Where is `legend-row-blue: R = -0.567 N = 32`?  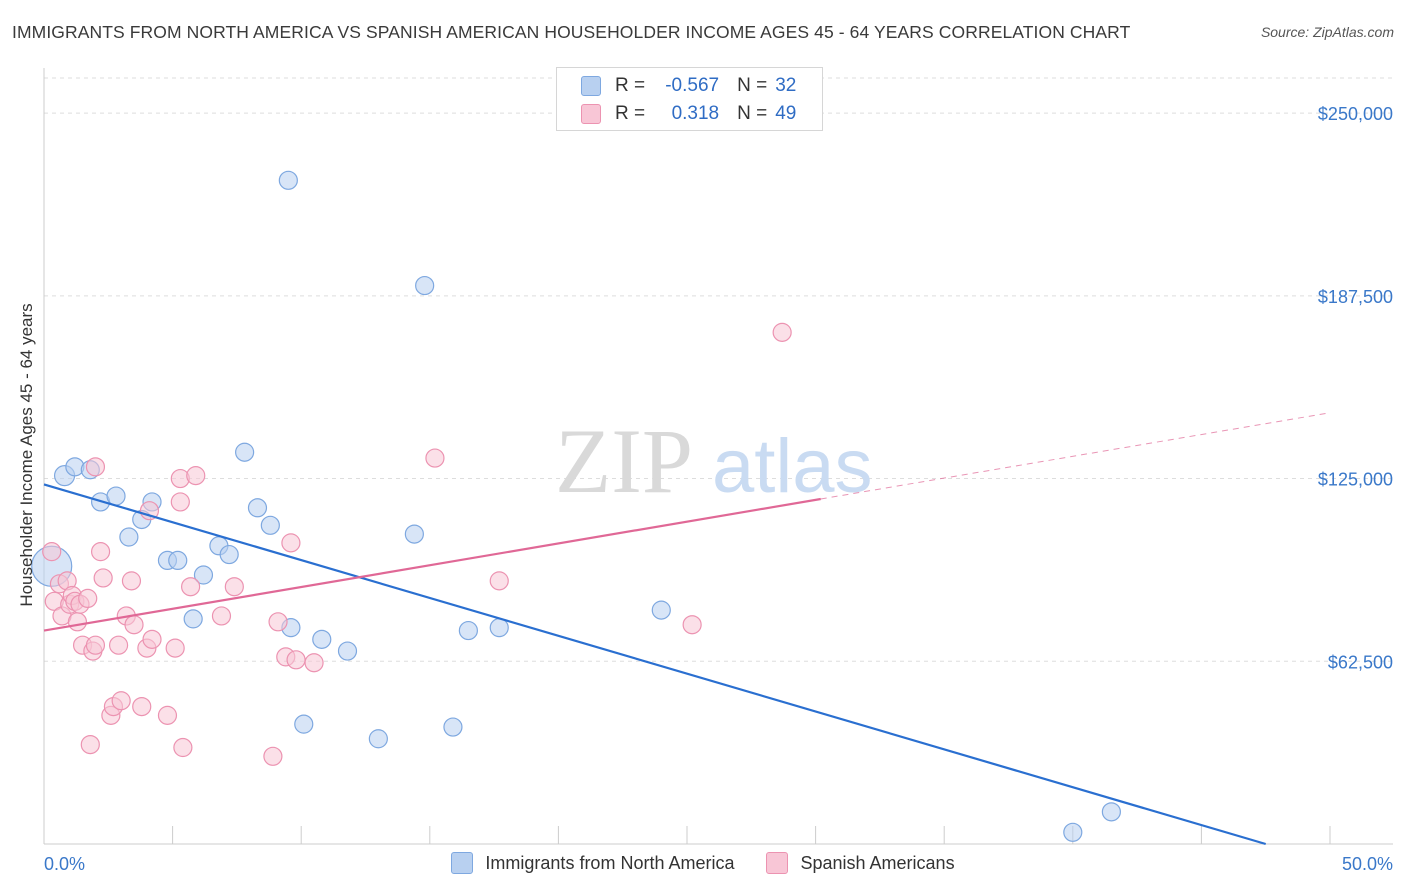 legend-row-blue: R = -0.567 N = 32 is located at coordinates (688, 86).